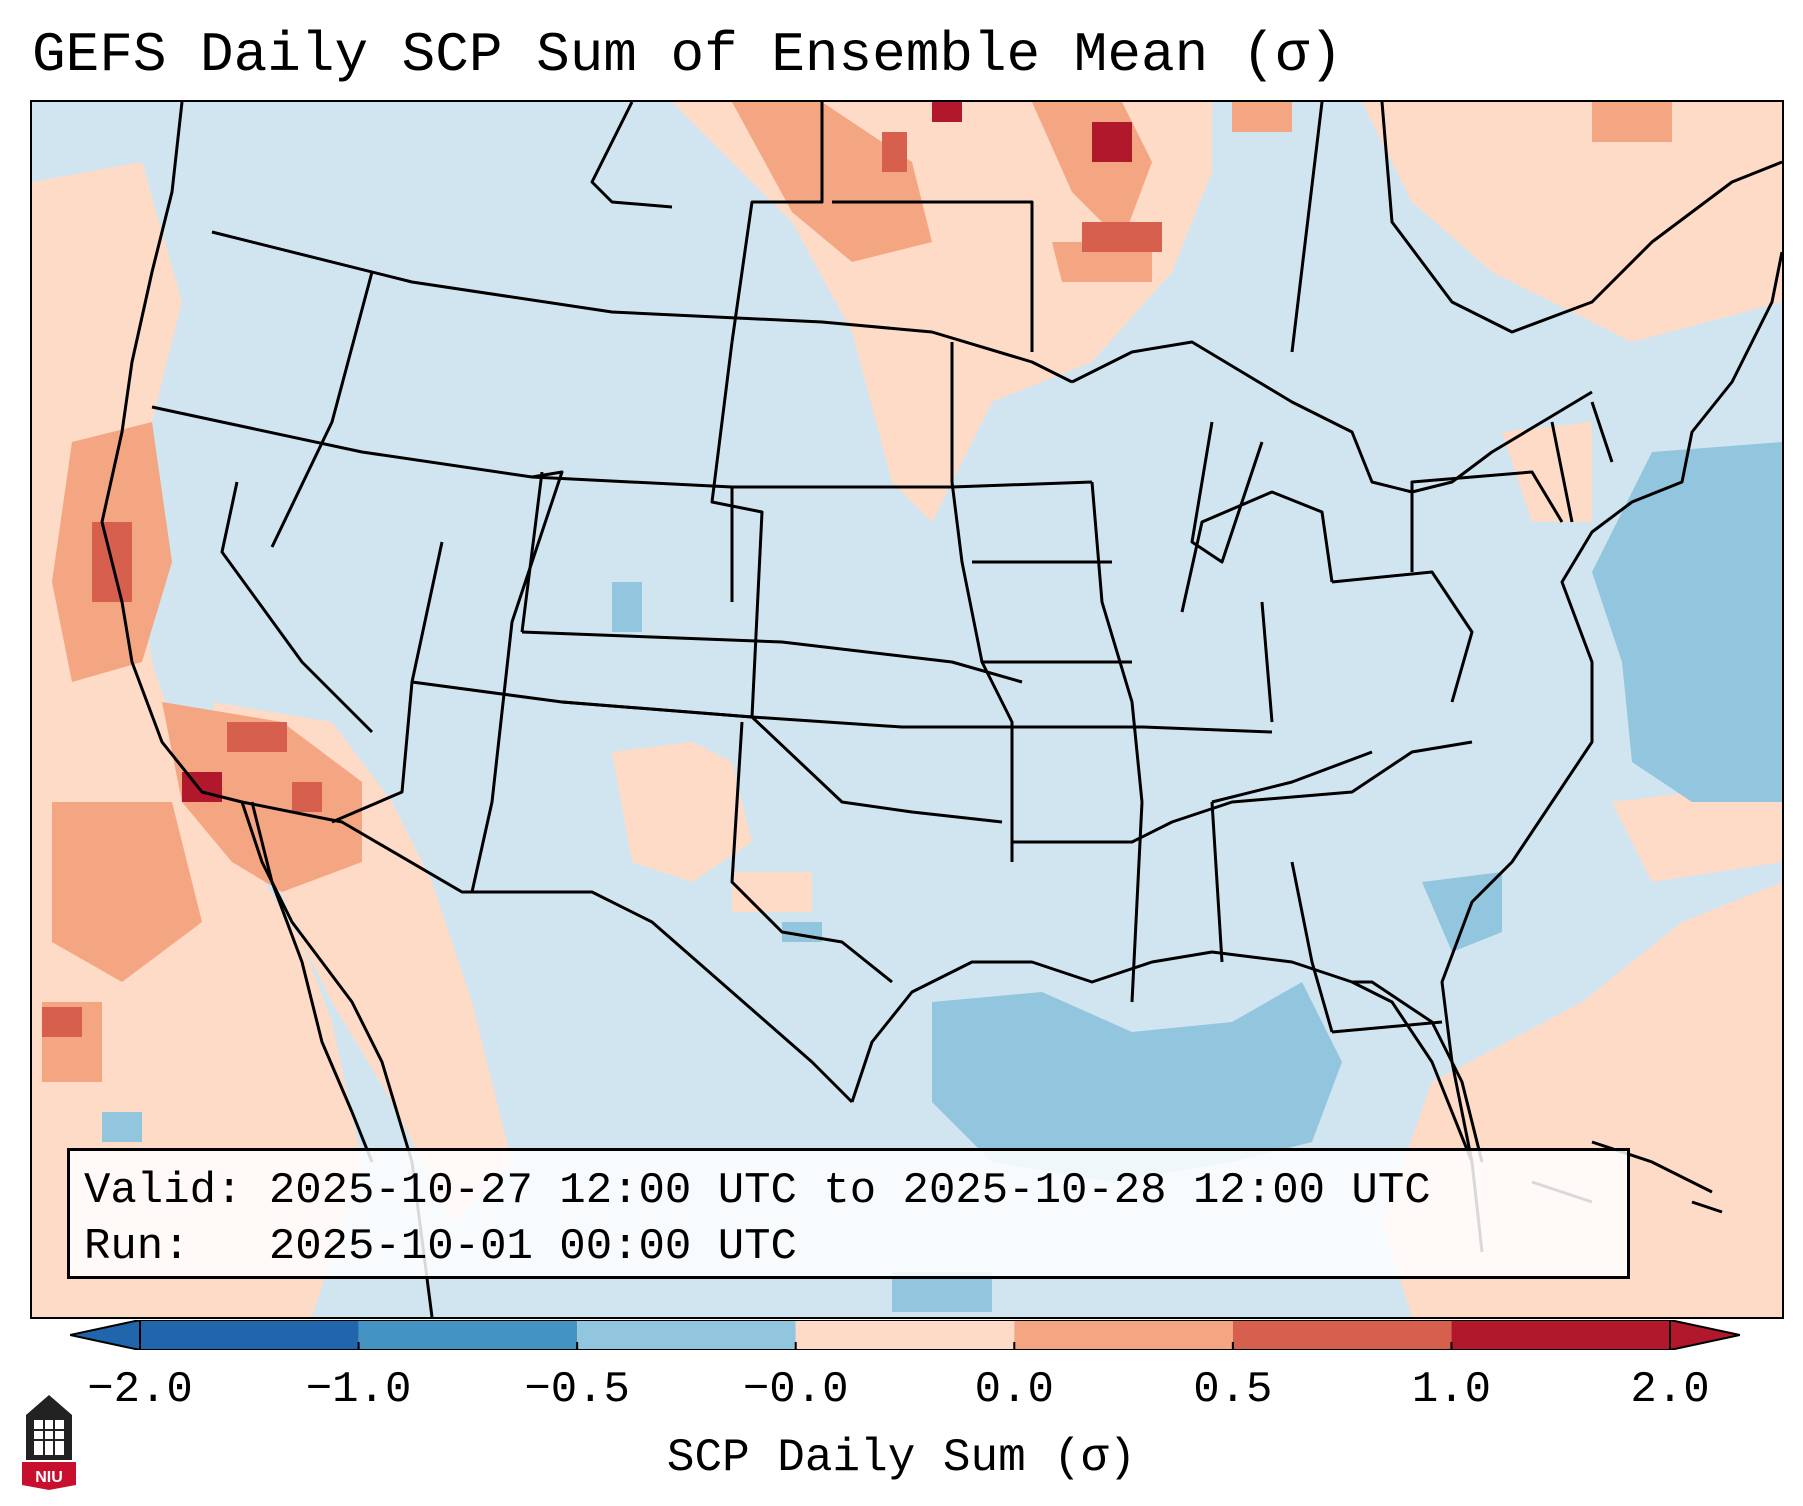 The height and width of the screenshot is (1506, 1803). Describe the element at coordinates (1670, 1390) in the screenshot. I see `colorbar-tick-label: 2.0` at that location.